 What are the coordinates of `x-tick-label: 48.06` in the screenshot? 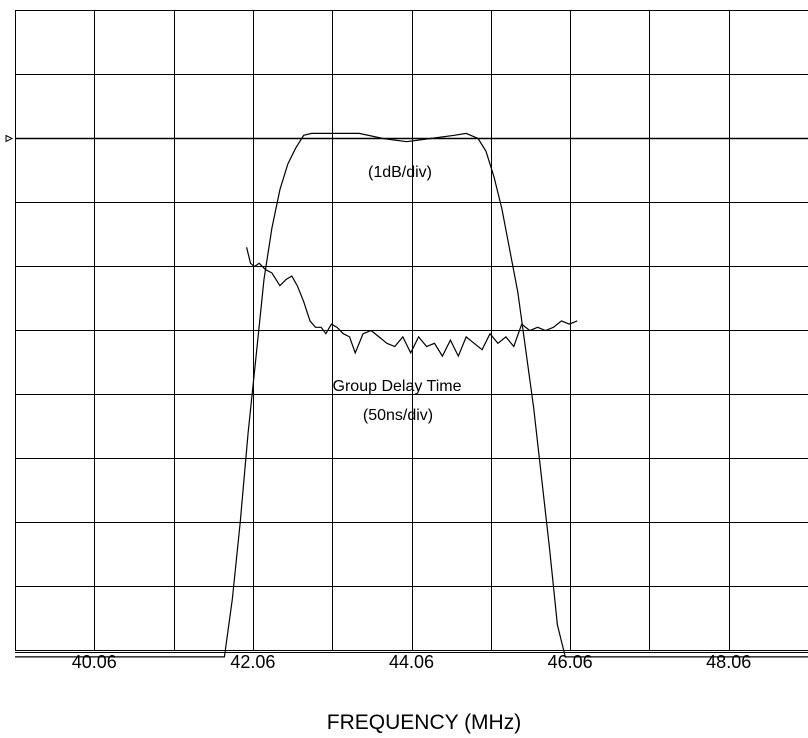 It's located at (728, 662).